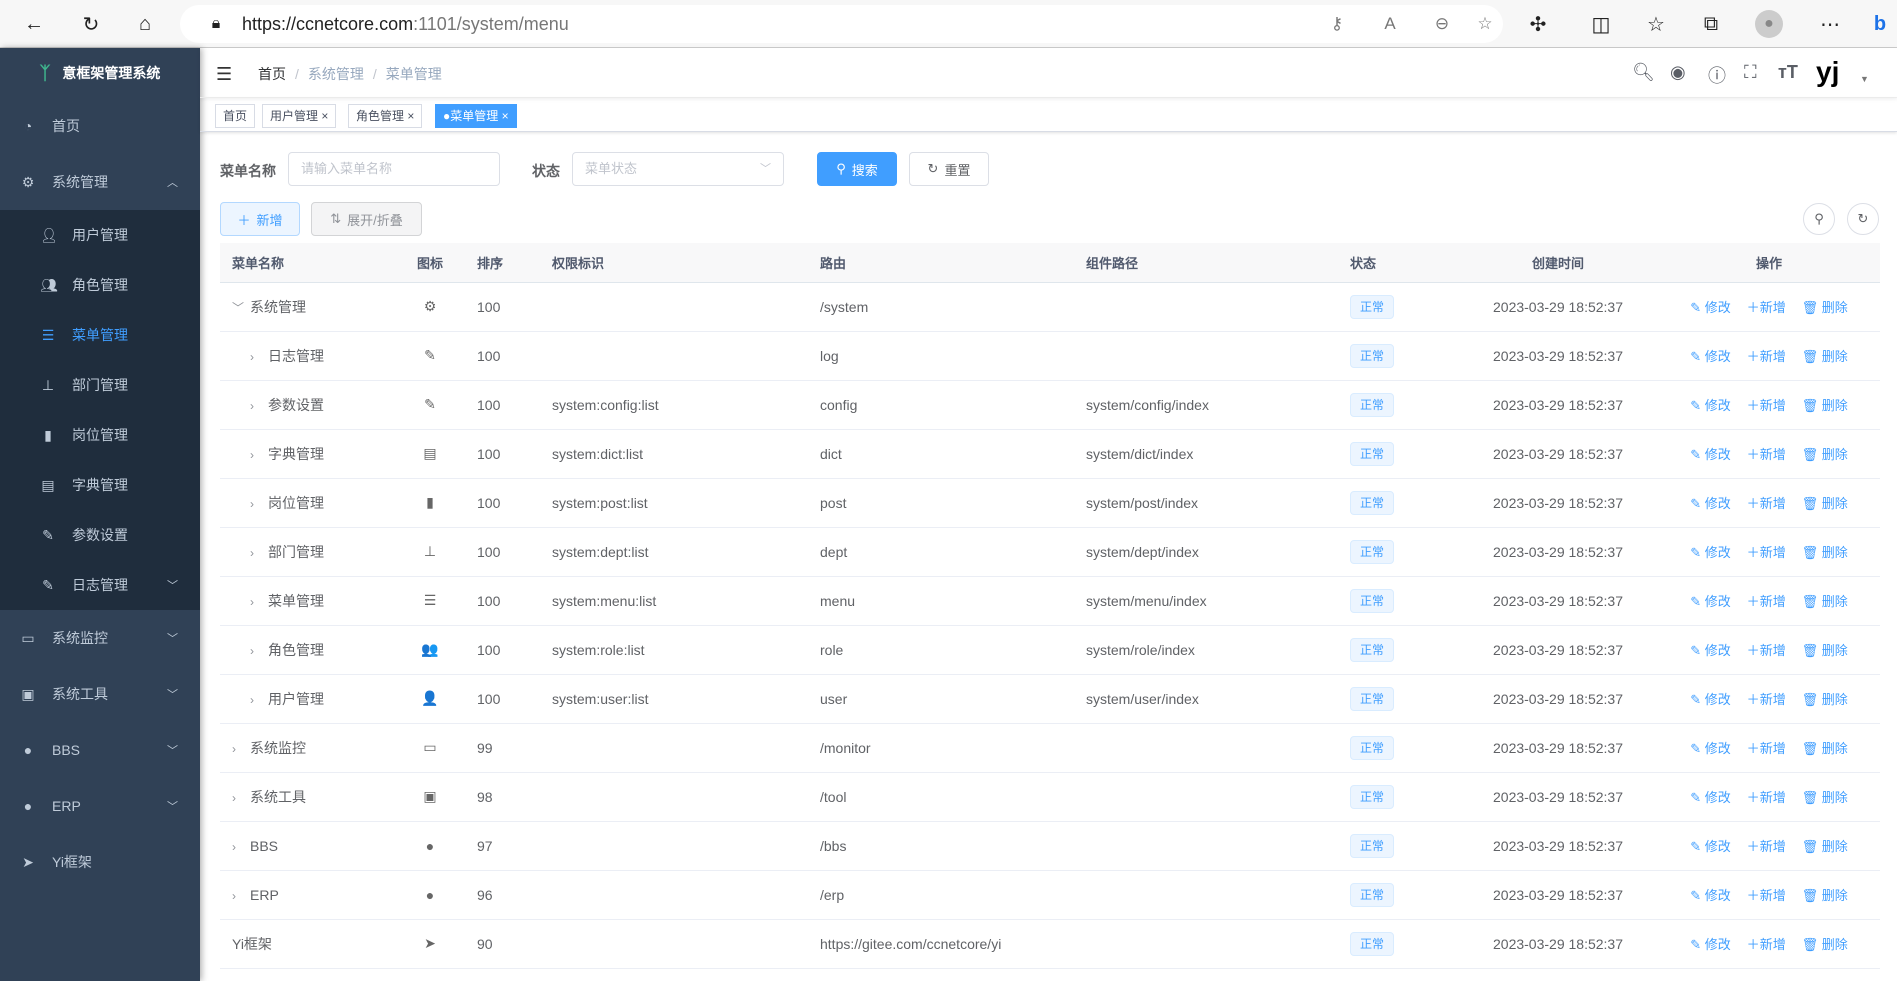  What do you see at coordinates (1643, 72) in the screenshot?
I see `search-icon: 🔍︎` at bounding box center [1643, 72].